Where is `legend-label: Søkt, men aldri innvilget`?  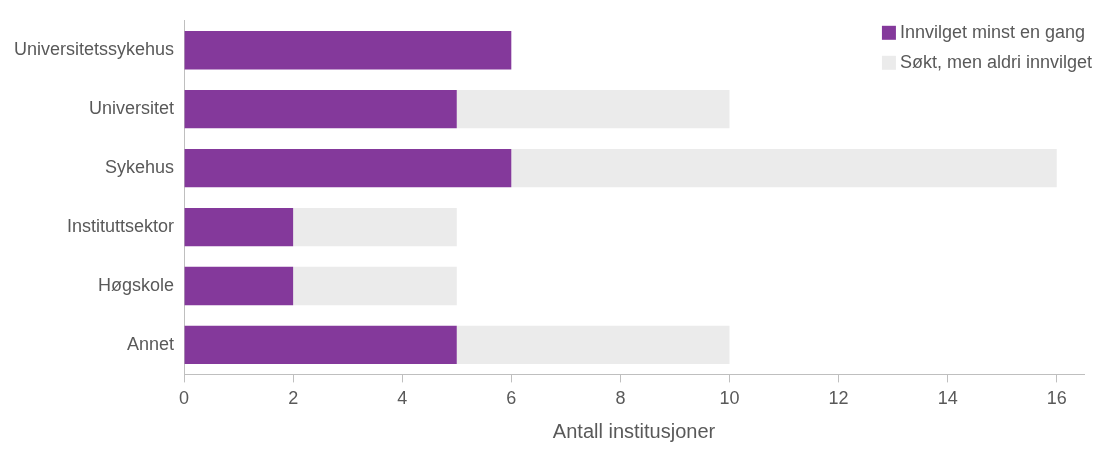
legend-label: Søkt, men aldri innvilget is located at coordinates (995, 61).